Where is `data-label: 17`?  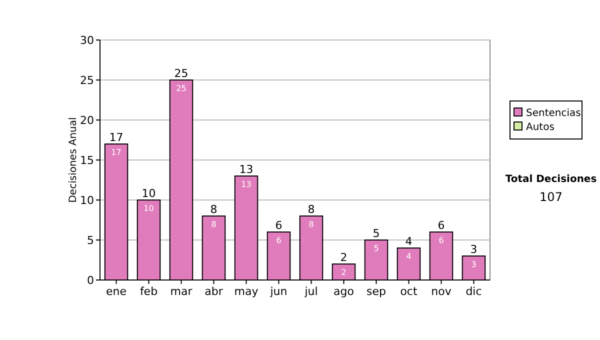
data-label: 17 is located at coordinates (116, 152).